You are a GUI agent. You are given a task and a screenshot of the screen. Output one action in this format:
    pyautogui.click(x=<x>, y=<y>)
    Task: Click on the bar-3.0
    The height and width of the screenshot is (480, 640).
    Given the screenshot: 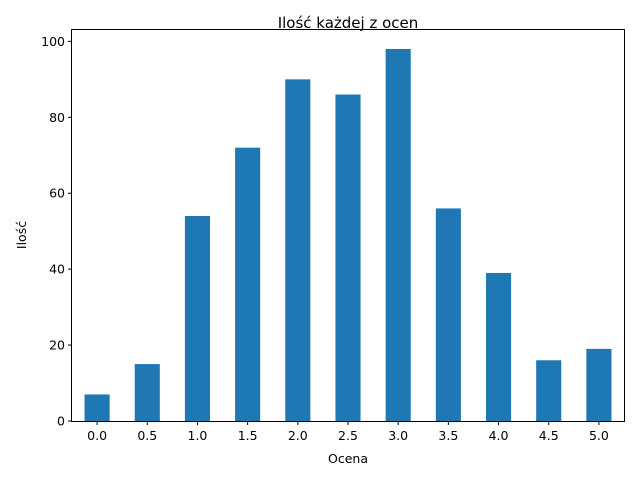 What is the action you would take?
    pyautogui.click(x=398, y=234)
    